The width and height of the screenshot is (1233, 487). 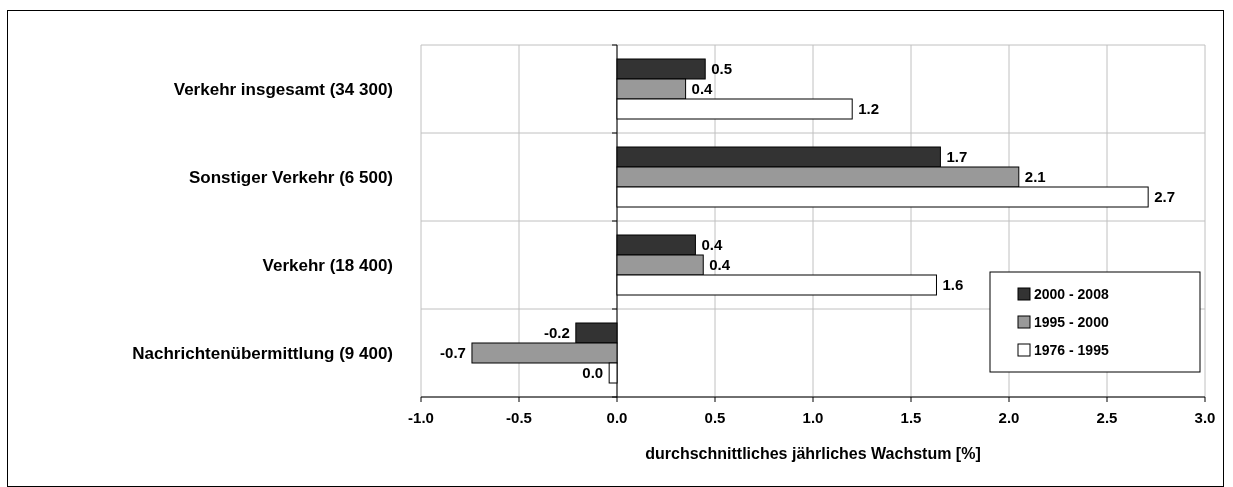 What do you see at coordinates (869, 108) in the screenshot?
I see `data-label: 1.2` at bounding box center [869, 108].